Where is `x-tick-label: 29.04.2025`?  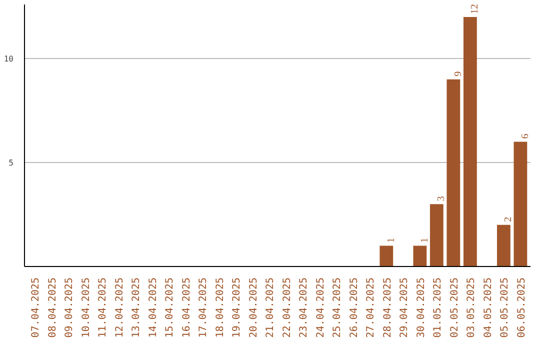
x-tick-label: 29.04.2025 is located at coordinates (404, 307).